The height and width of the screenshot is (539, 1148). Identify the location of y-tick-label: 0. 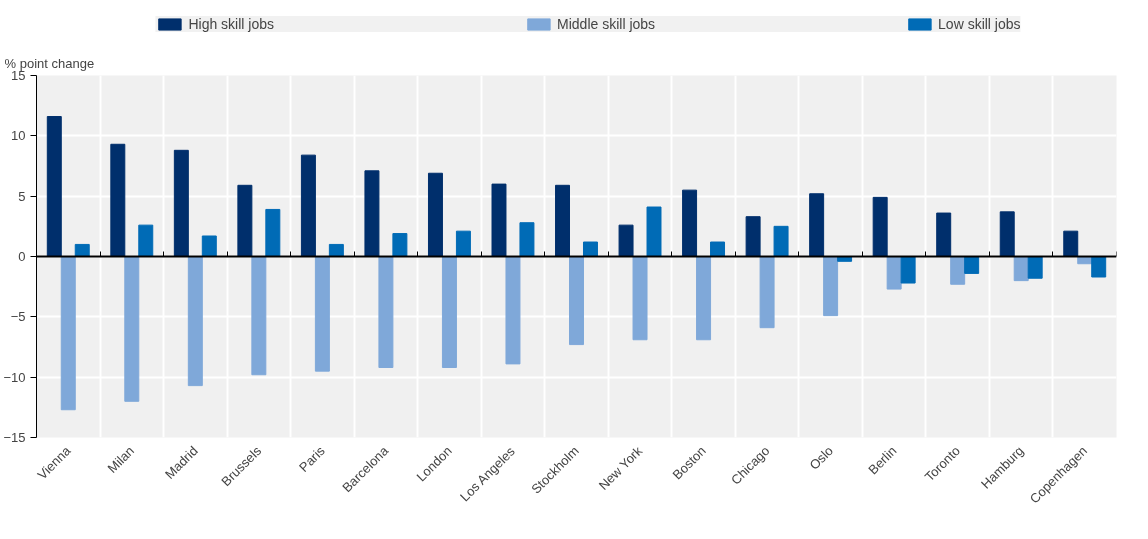
(22, 256).